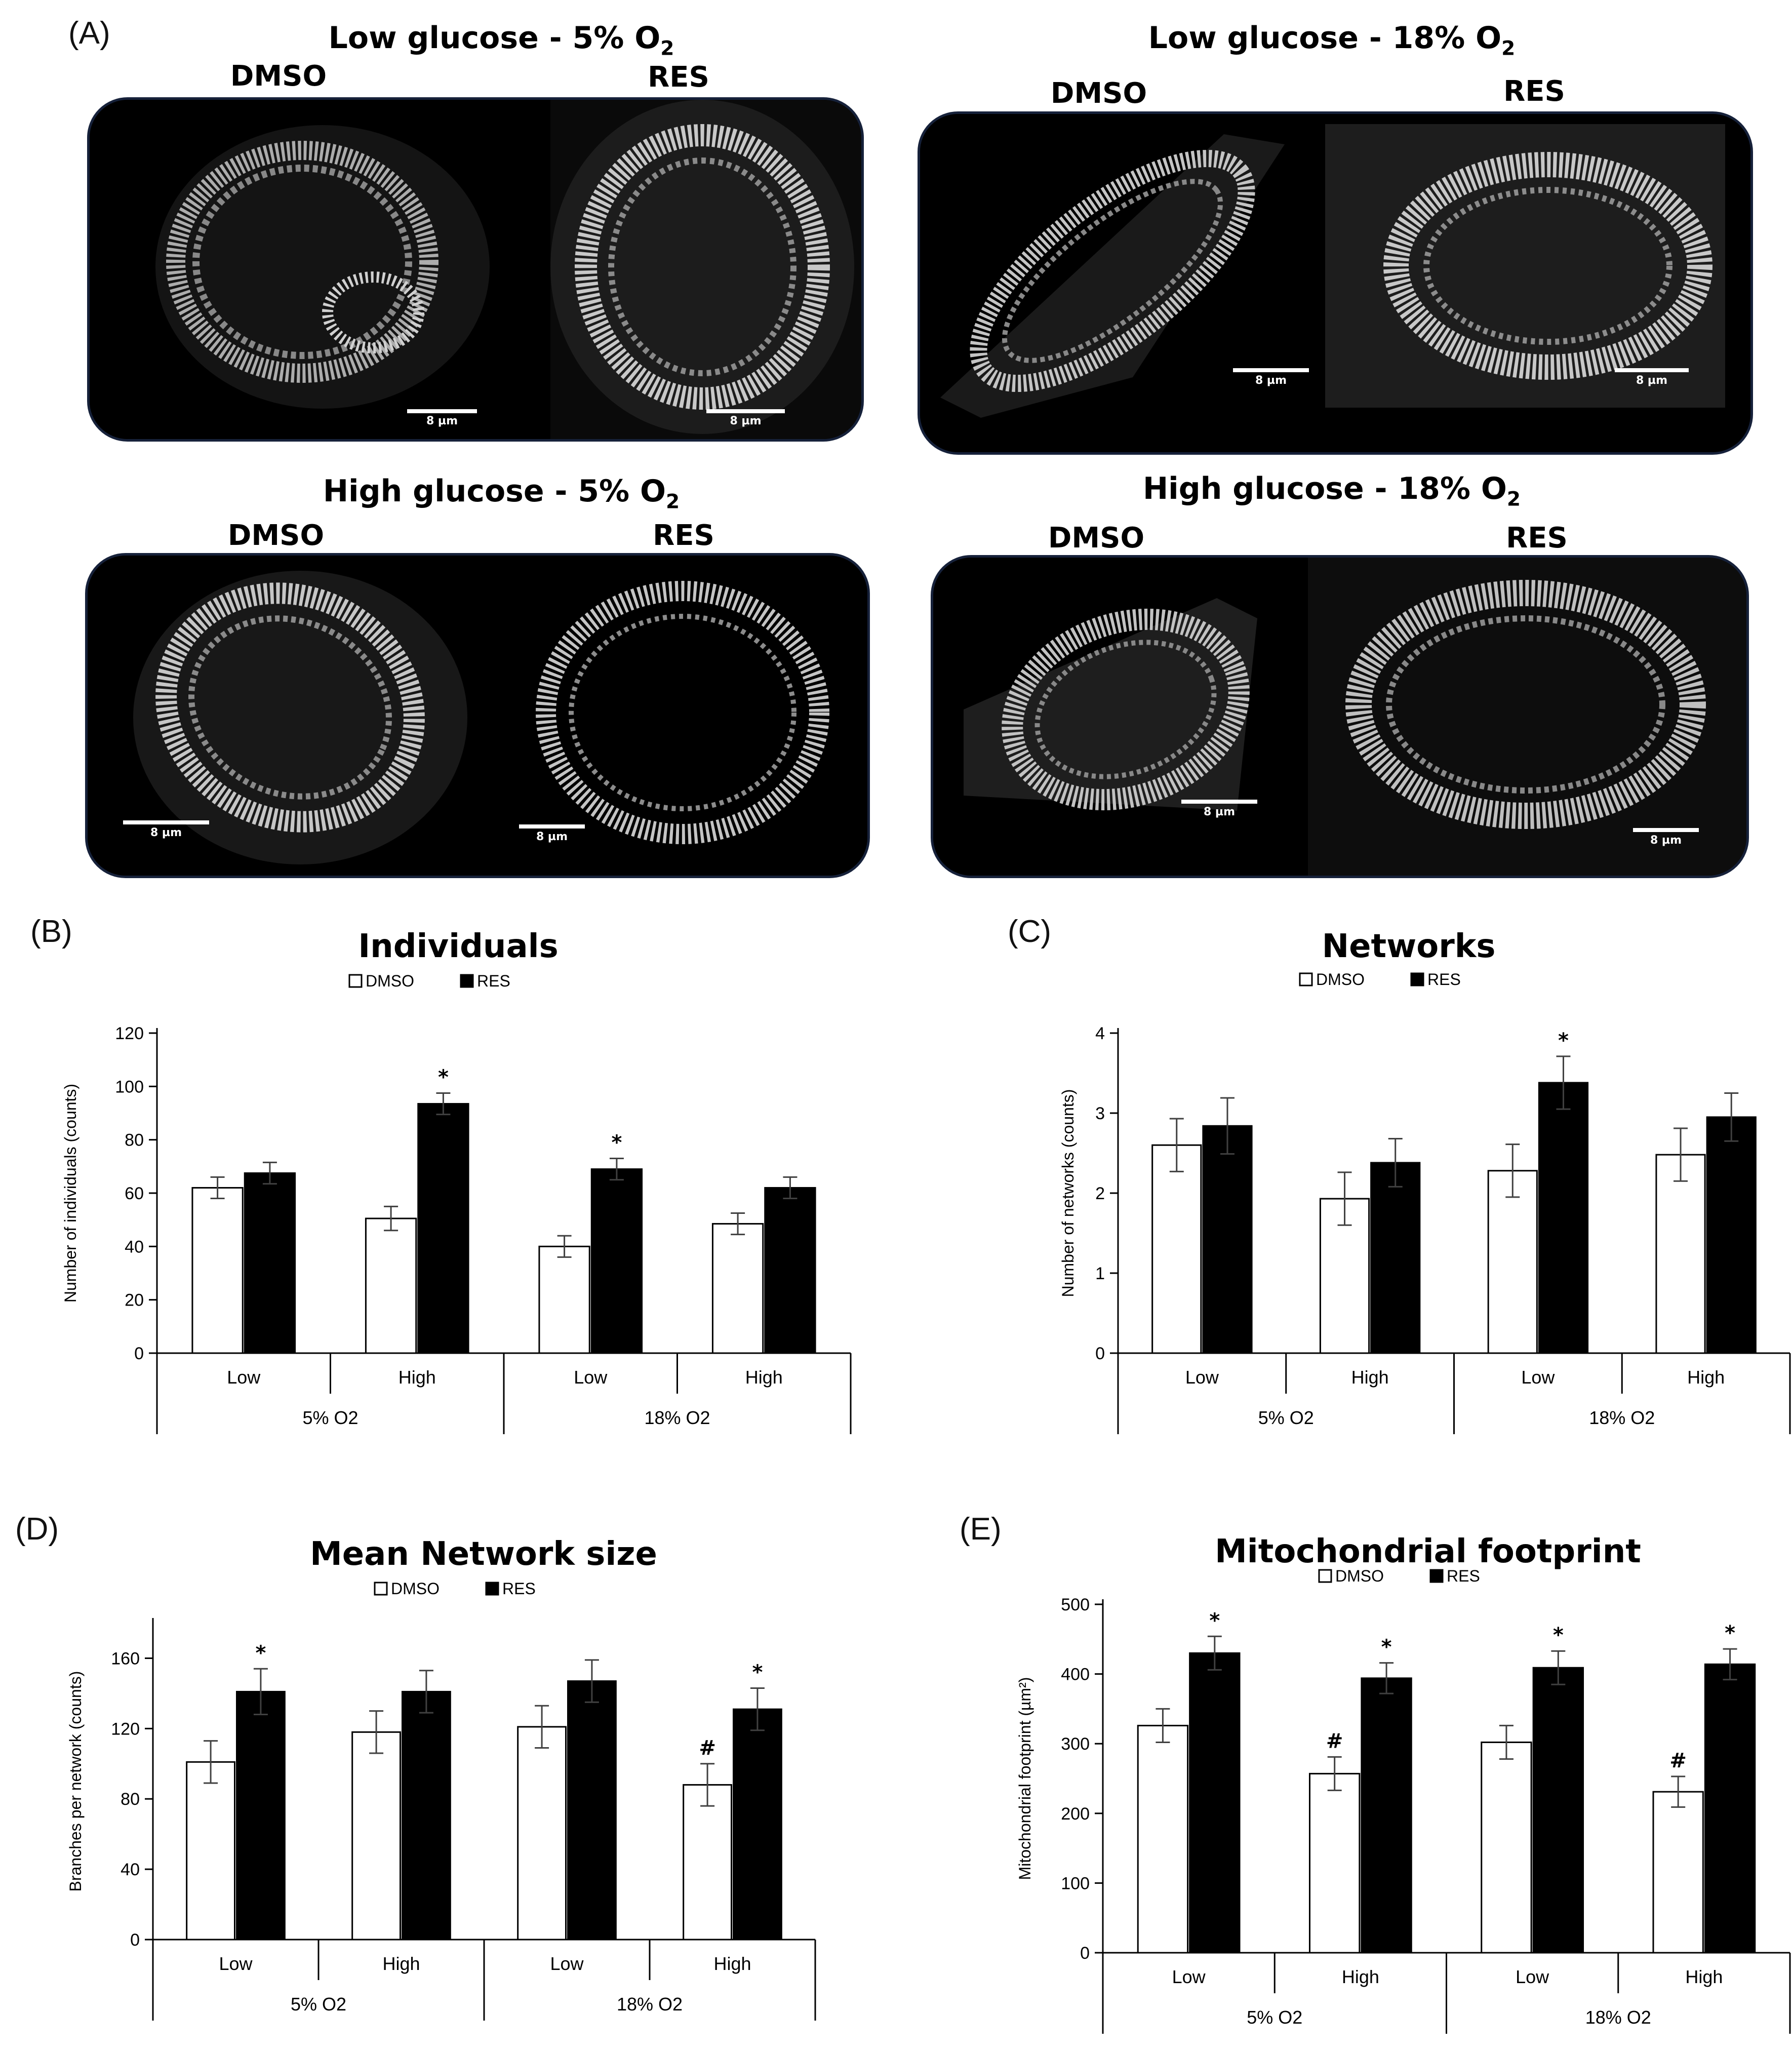 The height and width of the screenshot is (2052, 1792). Describe the element at coordinates (493, 981) in the screenshot. I see `legend-label-res: RES` at that location.